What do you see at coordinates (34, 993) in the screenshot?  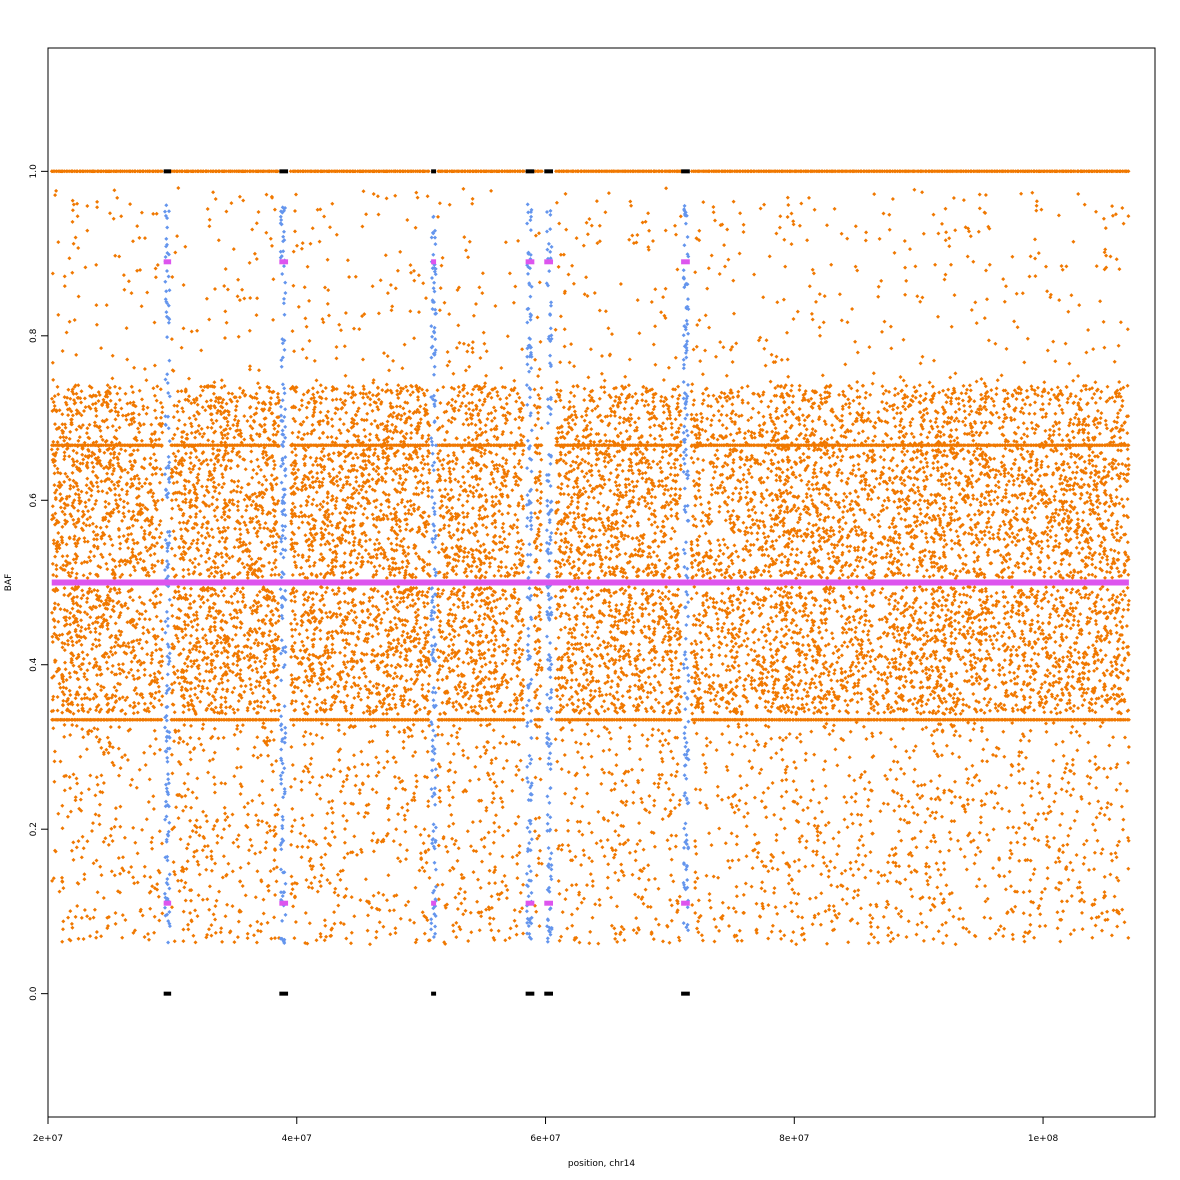 I see `y-tick-label: 0.0` at bounding box center [34, 993].